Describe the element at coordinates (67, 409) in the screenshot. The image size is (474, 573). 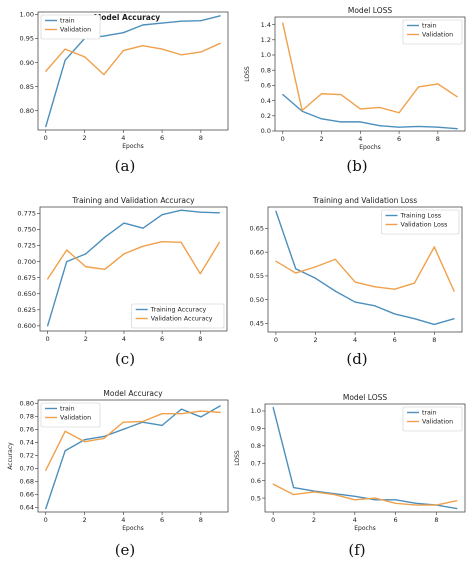
I see `legend-entry: train` at that location.